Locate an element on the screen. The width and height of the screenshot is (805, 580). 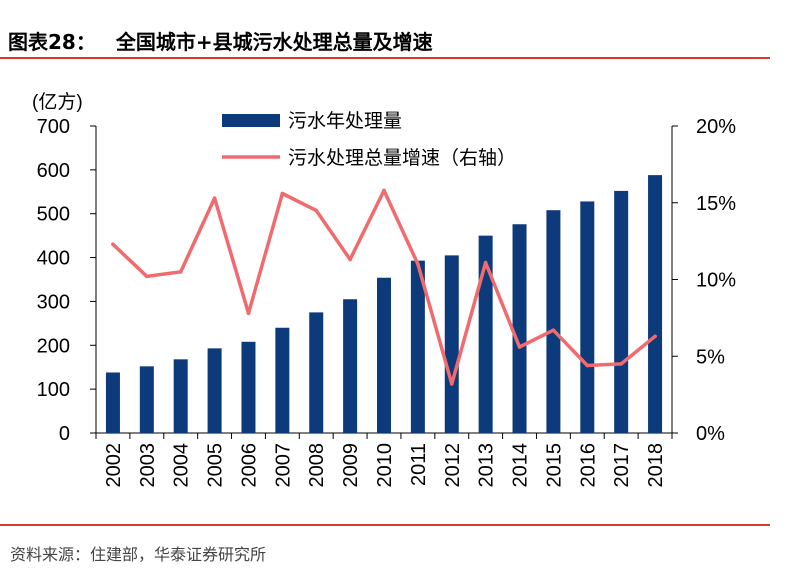
left-tick-label: 0 is located at coordinates (64, 434).